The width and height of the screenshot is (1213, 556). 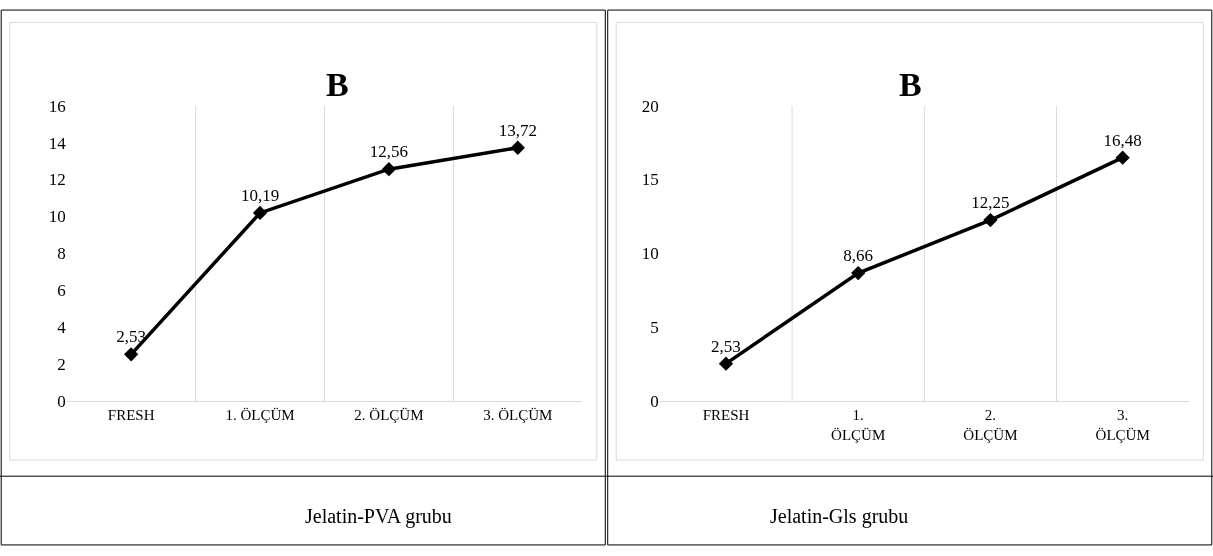 What do you see at coordinates (726, 346) in the screenshot?
I see `data-label: 2,53` at bounding box center [726, 346].